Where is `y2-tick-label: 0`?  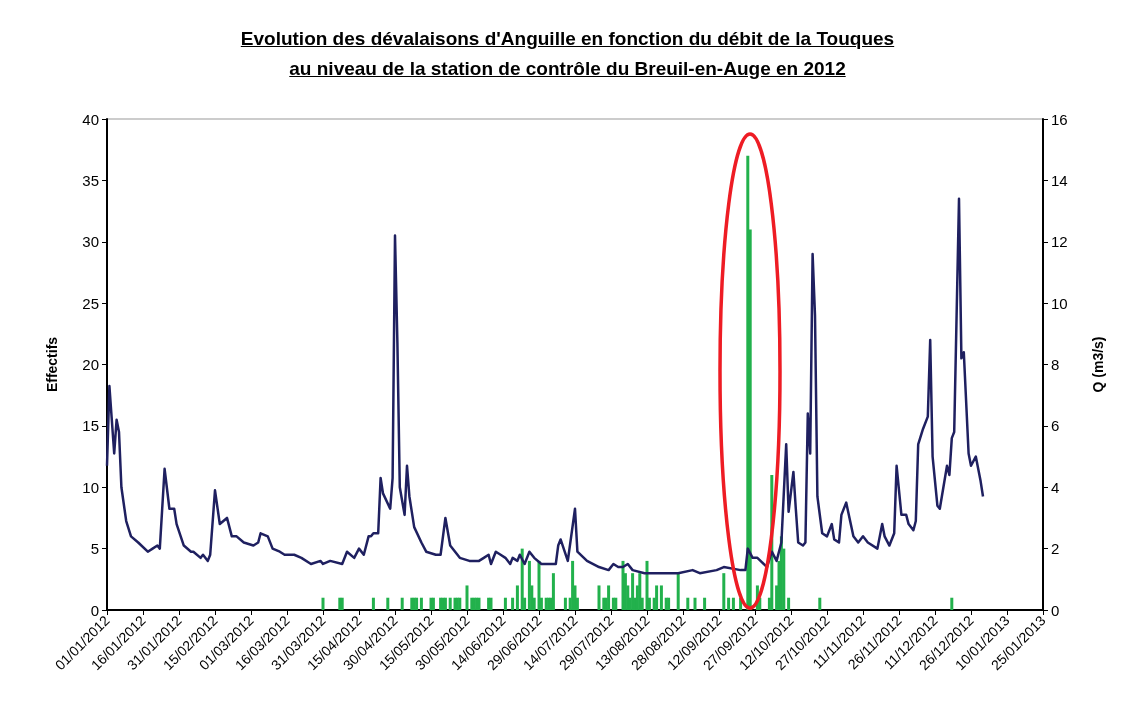
y2-tick-label: 0 is located at coordinates (1055, 610).